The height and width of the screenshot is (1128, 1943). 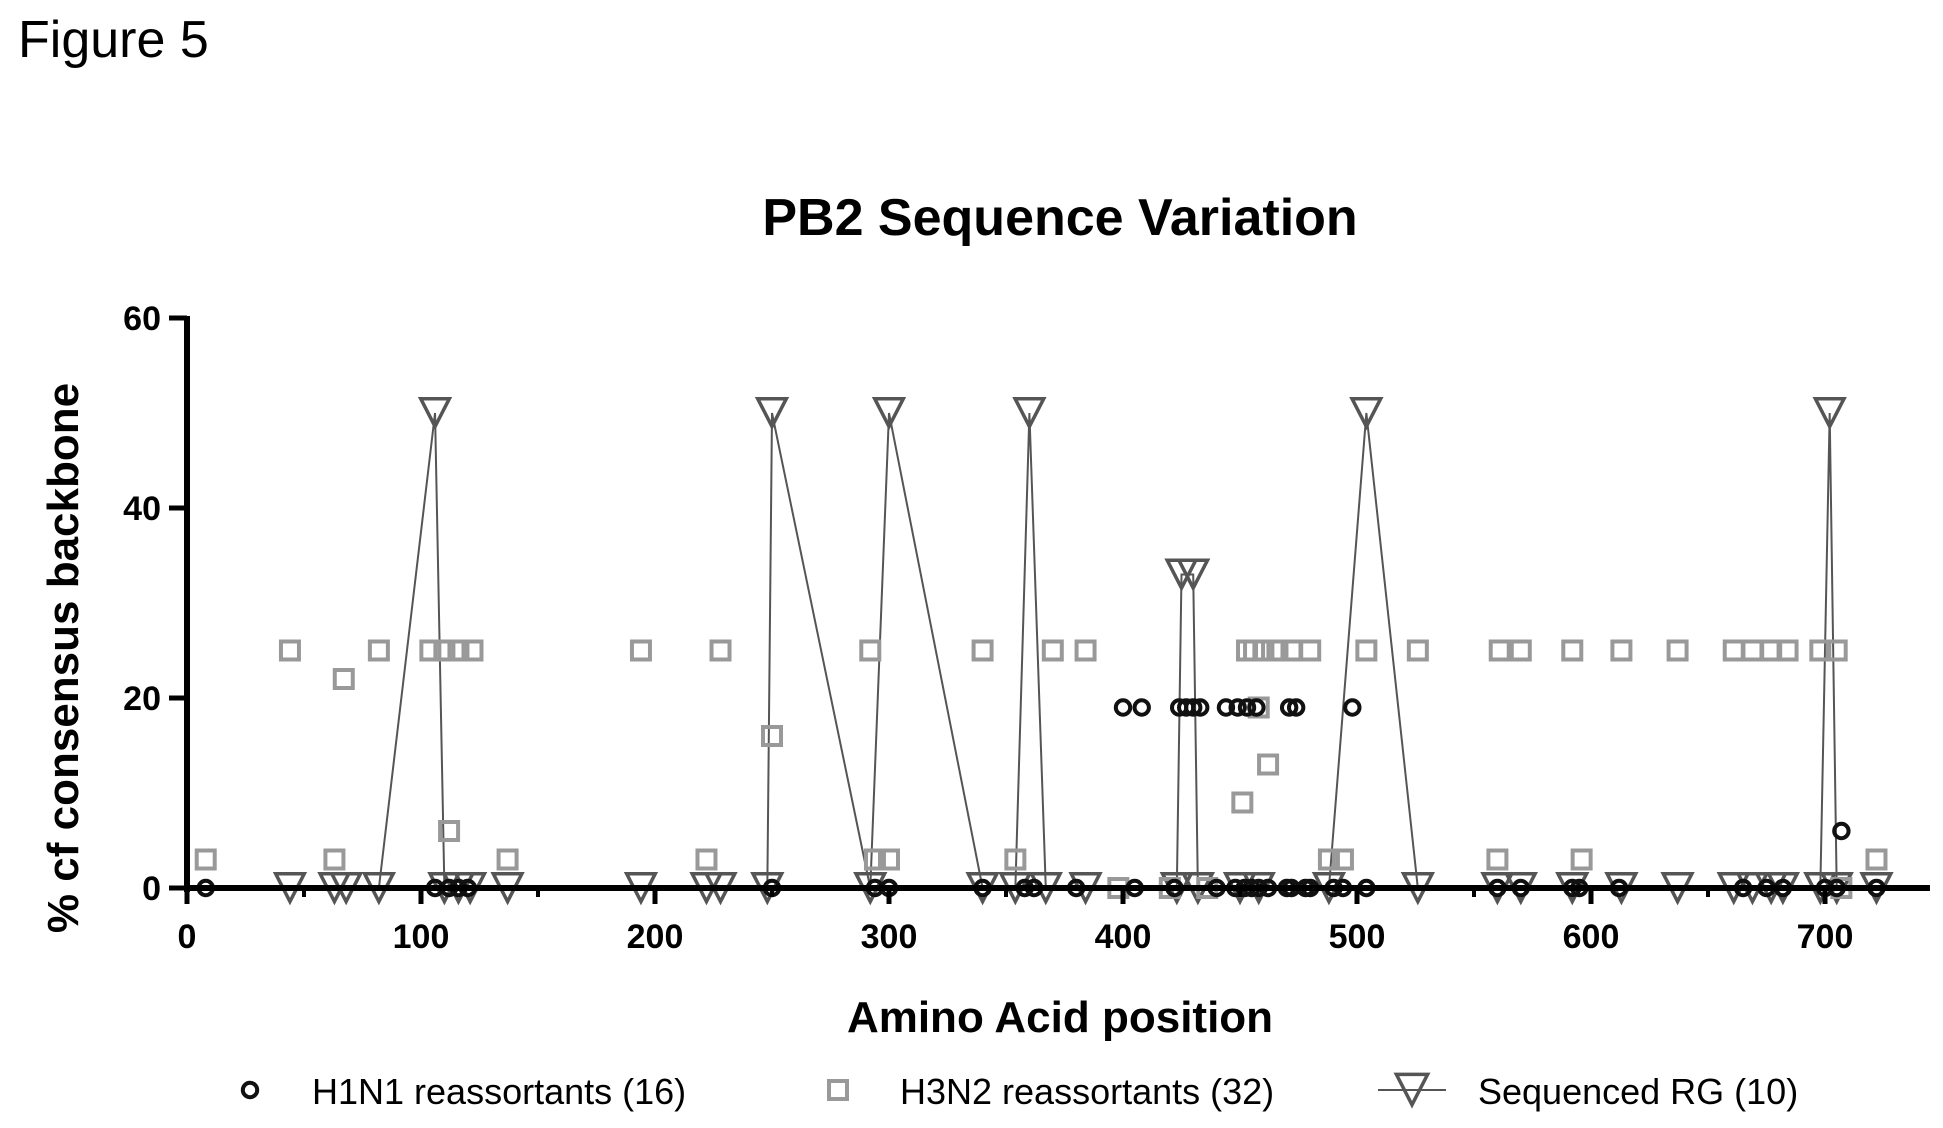 I want to click on y-tick-label: 60, so click(x=142, y=319).